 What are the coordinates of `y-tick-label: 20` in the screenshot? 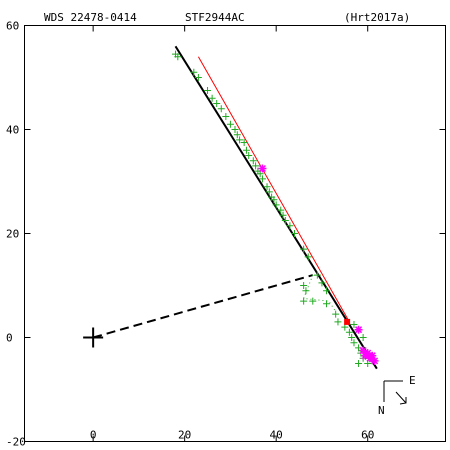 It's located at (12, 234).